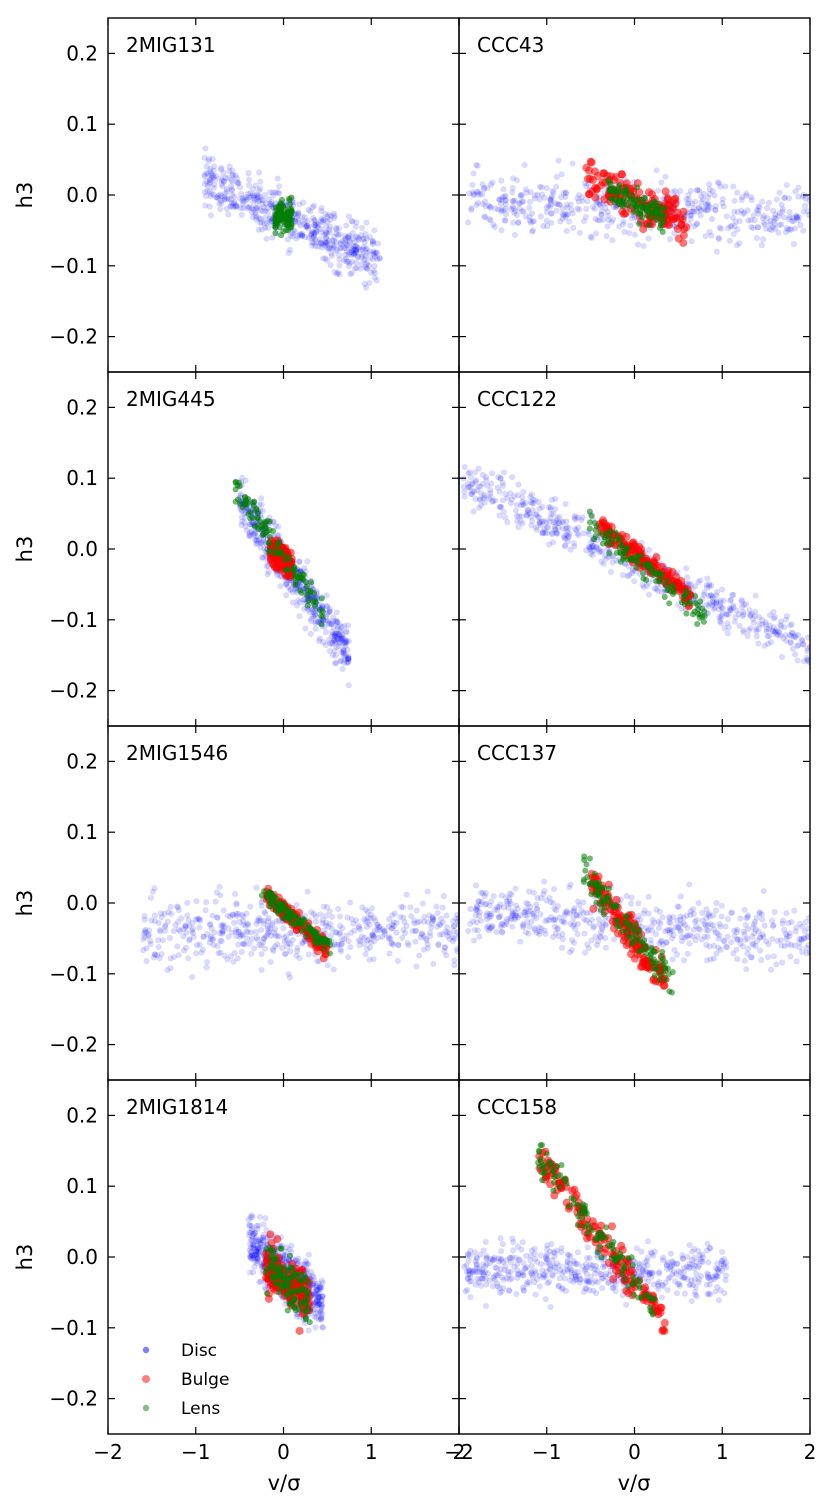 This screenshot has width=831, height=1510. I want to click on panel-ccc122: CCC122, so click(634, 549).